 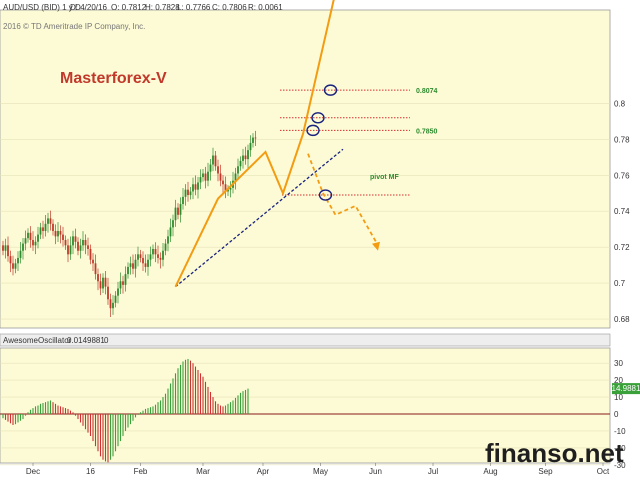 What do you see at coordinates (375, 471) in the screenshot?
I see `time-tick-label: Jun` at bounding box center [375, 471].